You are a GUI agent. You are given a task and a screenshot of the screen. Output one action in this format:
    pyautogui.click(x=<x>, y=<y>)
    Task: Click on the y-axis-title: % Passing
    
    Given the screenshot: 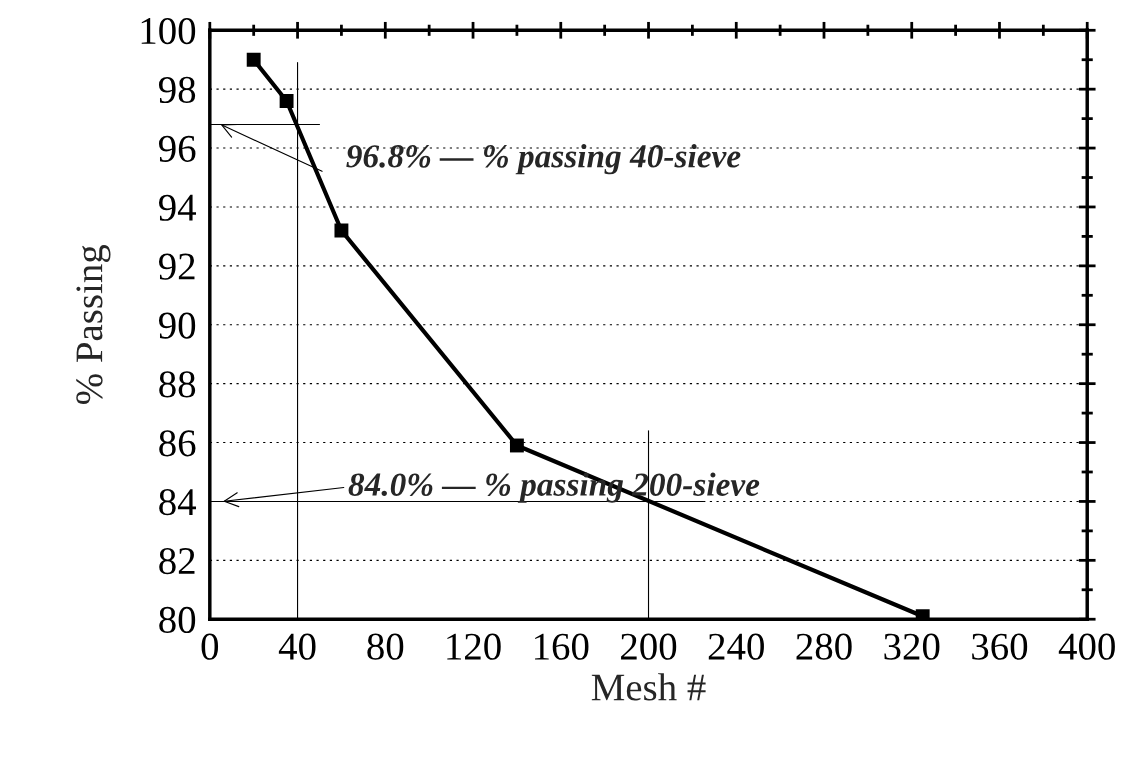 What is the action you would take?
    pyautogui.click(x=93, y=324)
    